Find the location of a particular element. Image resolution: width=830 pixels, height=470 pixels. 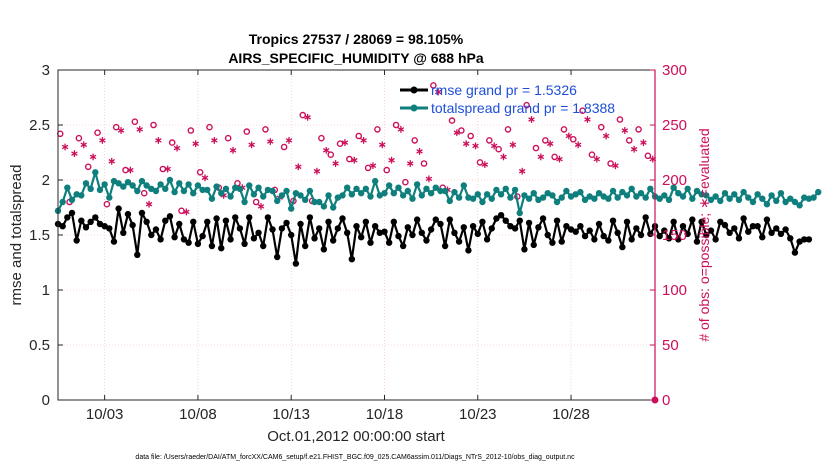

y-axis-right-label: # of obs: o=possible; ∗=evaluated is located at coordinates (704, 234).